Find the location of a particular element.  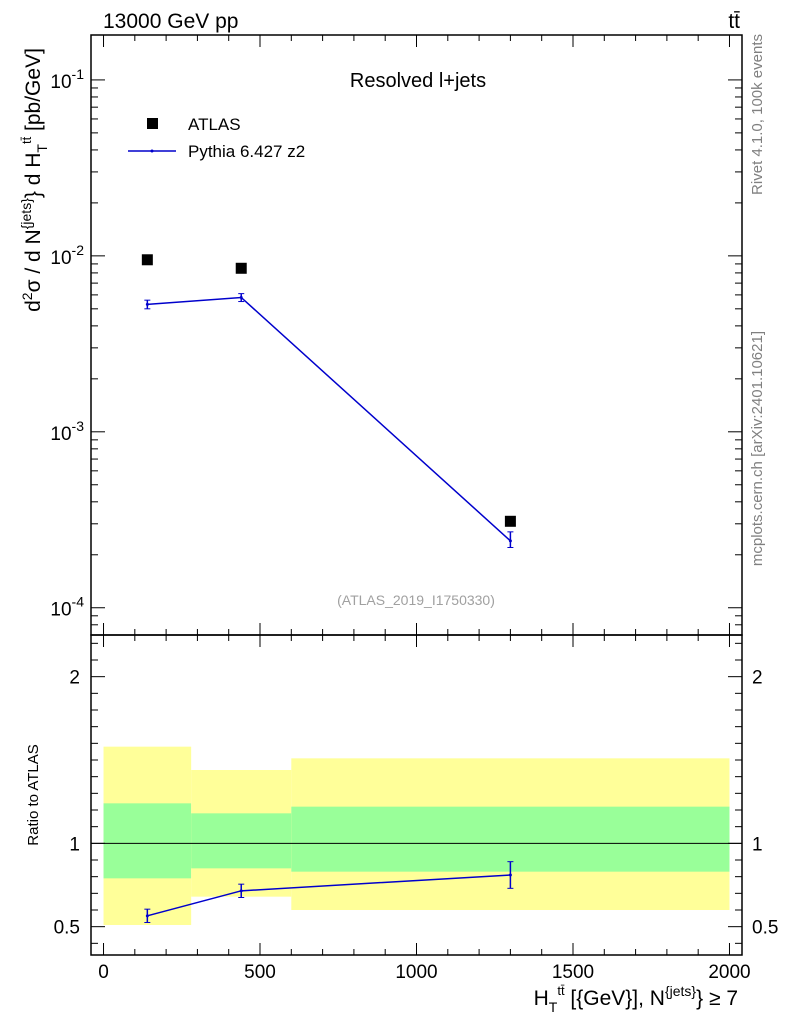

y-tick-label: 10⁻¹ is located at coordinates (67, 79).